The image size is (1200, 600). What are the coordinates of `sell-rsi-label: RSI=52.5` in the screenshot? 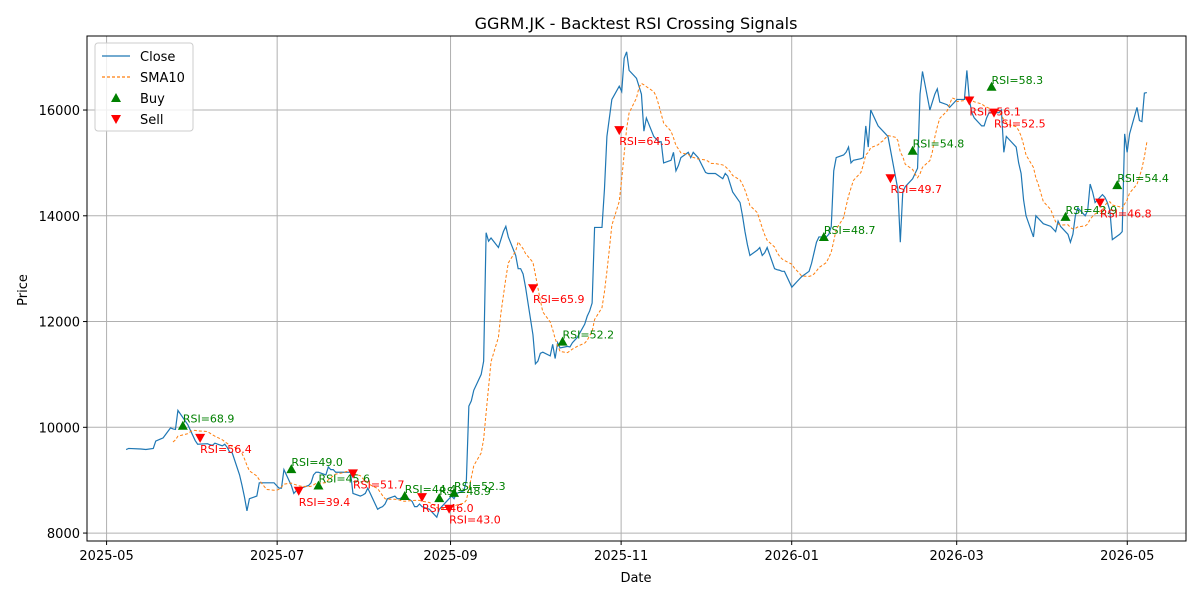 It's located at (1020, 124).